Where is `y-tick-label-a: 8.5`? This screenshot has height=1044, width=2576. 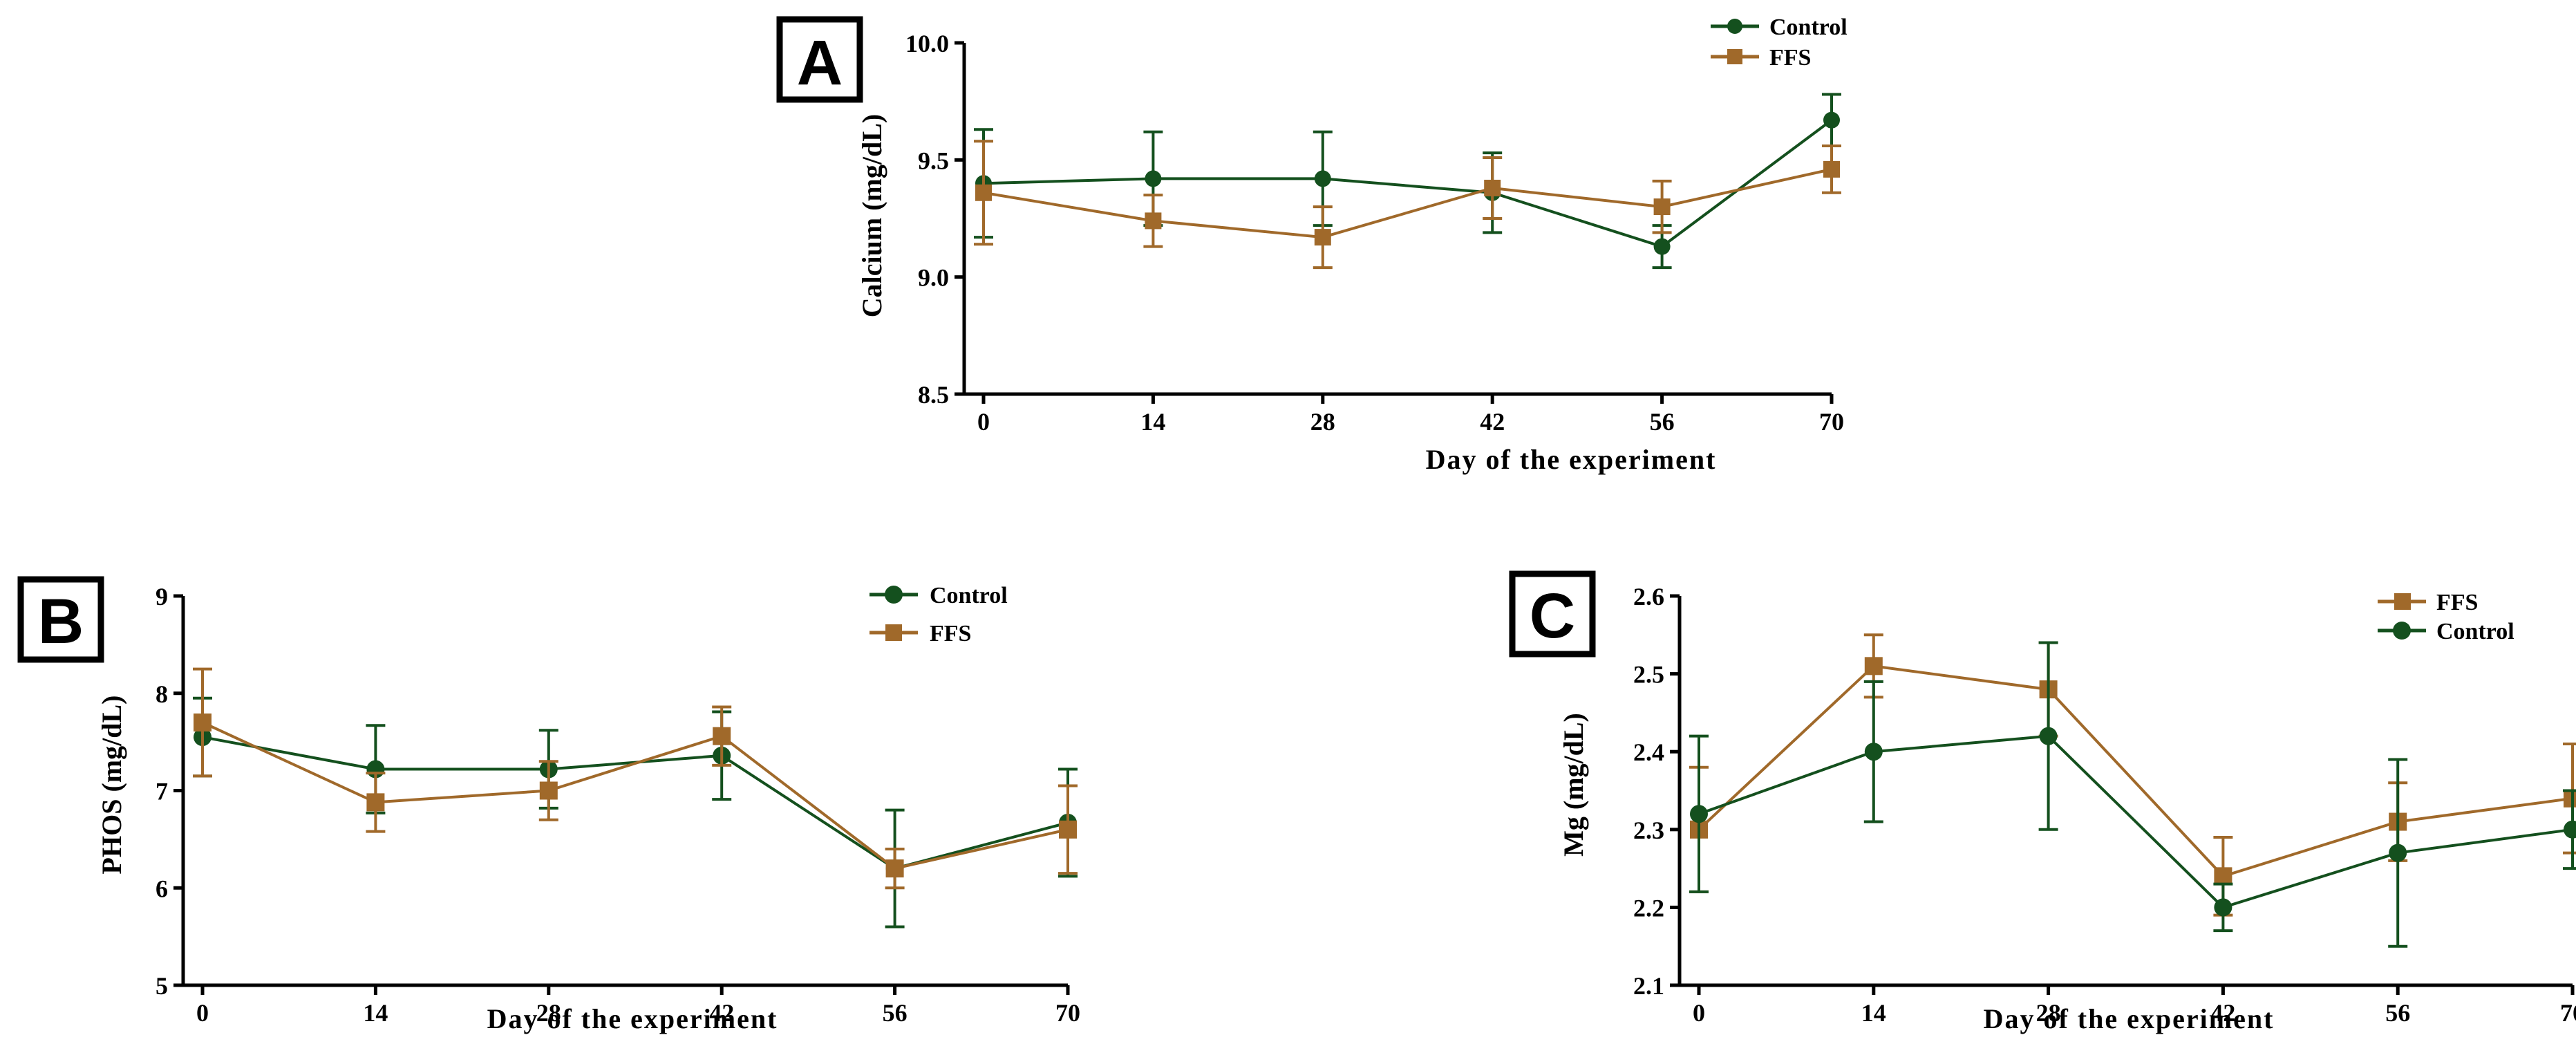 y-tick-label-a: 8.5 is located at coordinates (933, 395).